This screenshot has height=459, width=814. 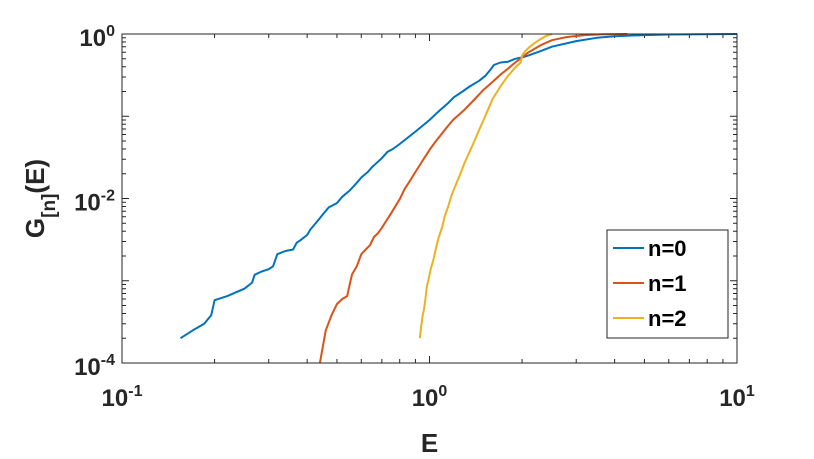 I want to click on y-tick-label: 10⁰, so click(x=97, y=37).